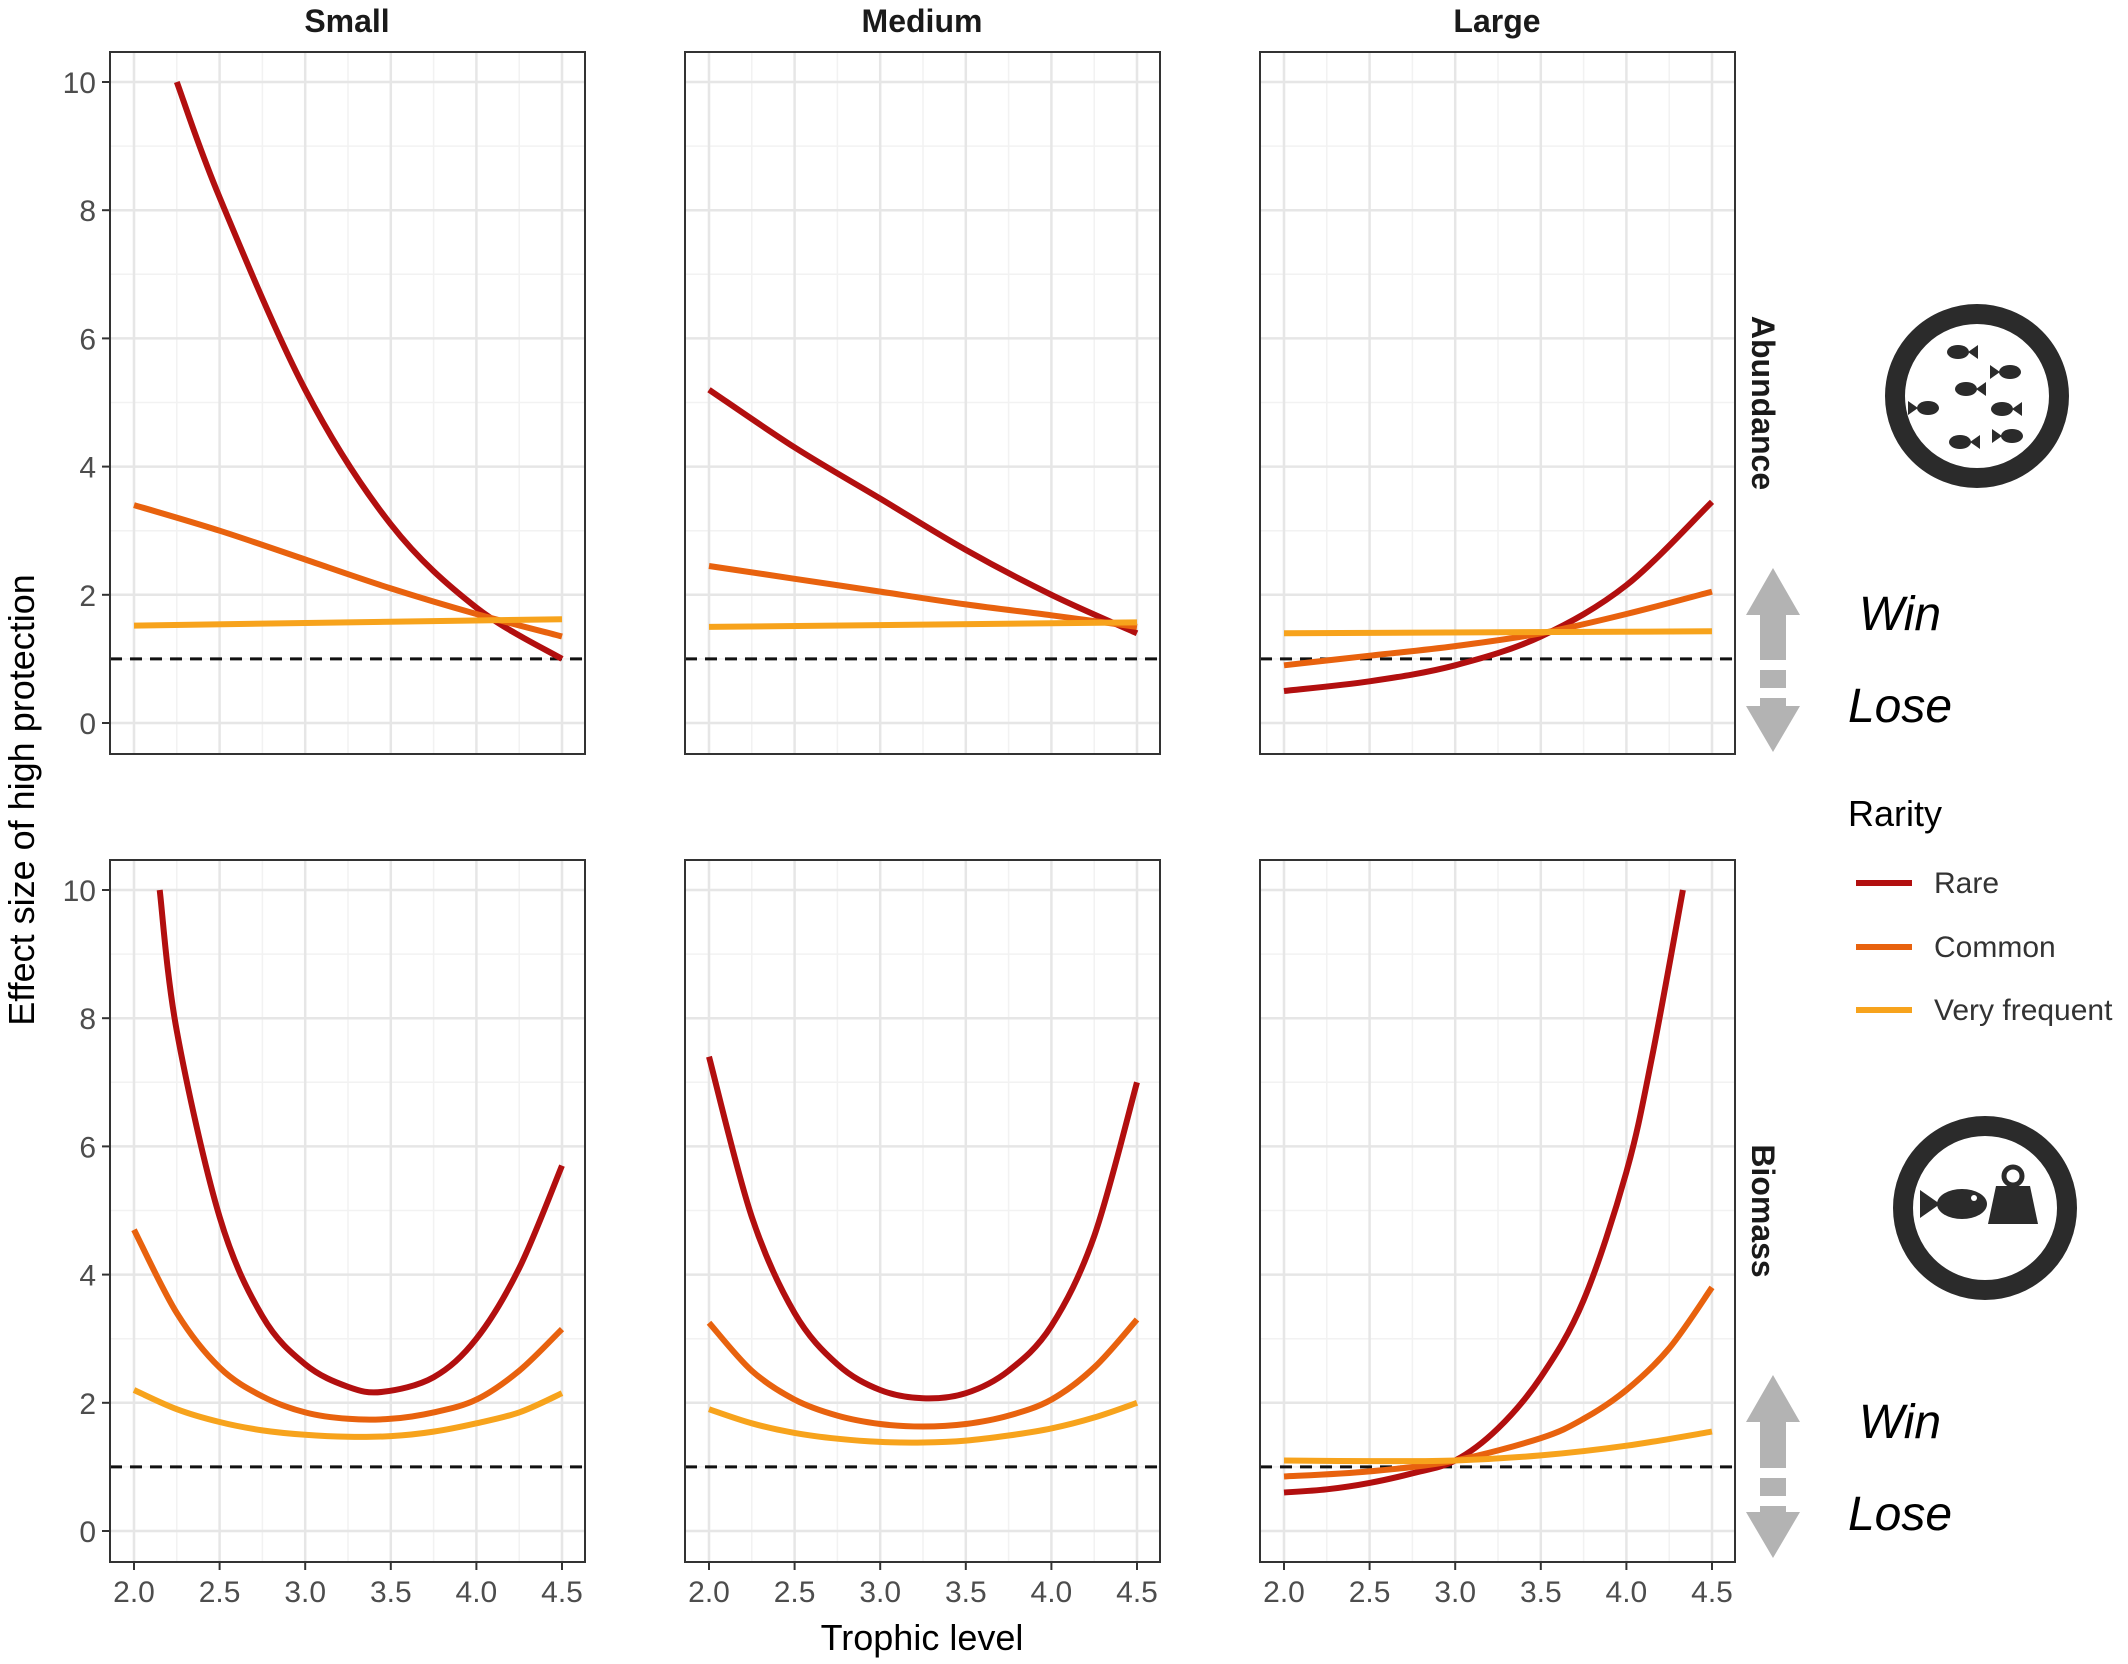 This screenshot has width=2128, height=1664. What do you see at coordinates (1763, 1210) in the screenshot?
I see `row-label-biomass: Biomass` at bounding box center [1763, 1210].